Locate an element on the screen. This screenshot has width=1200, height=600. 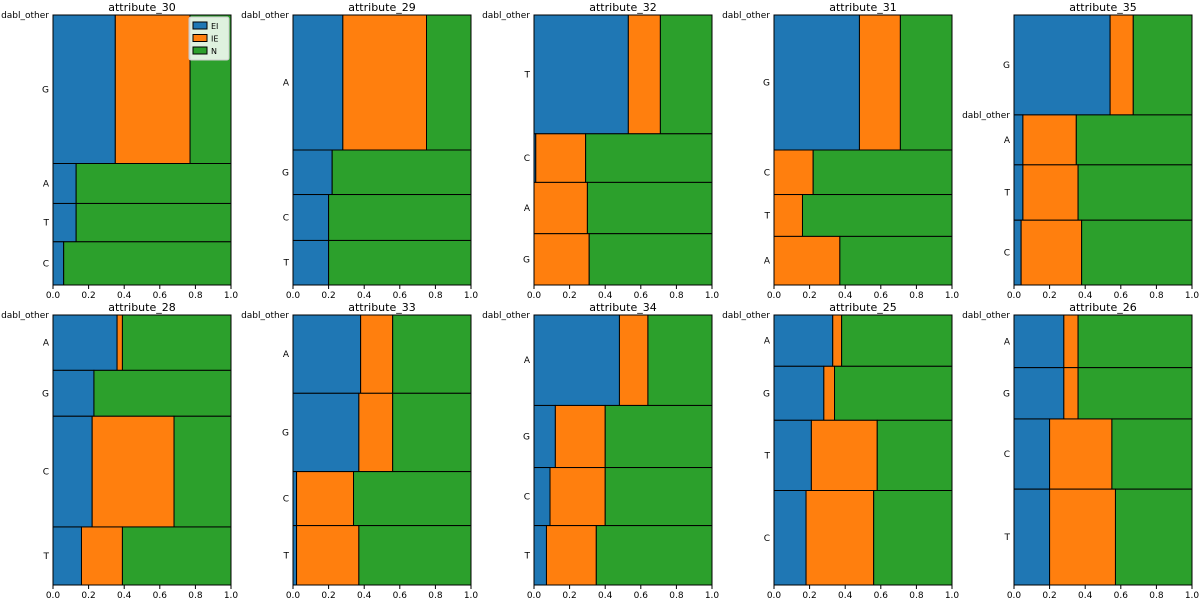
subplot-title: attribute_29 is located at coordinates (381, 7).